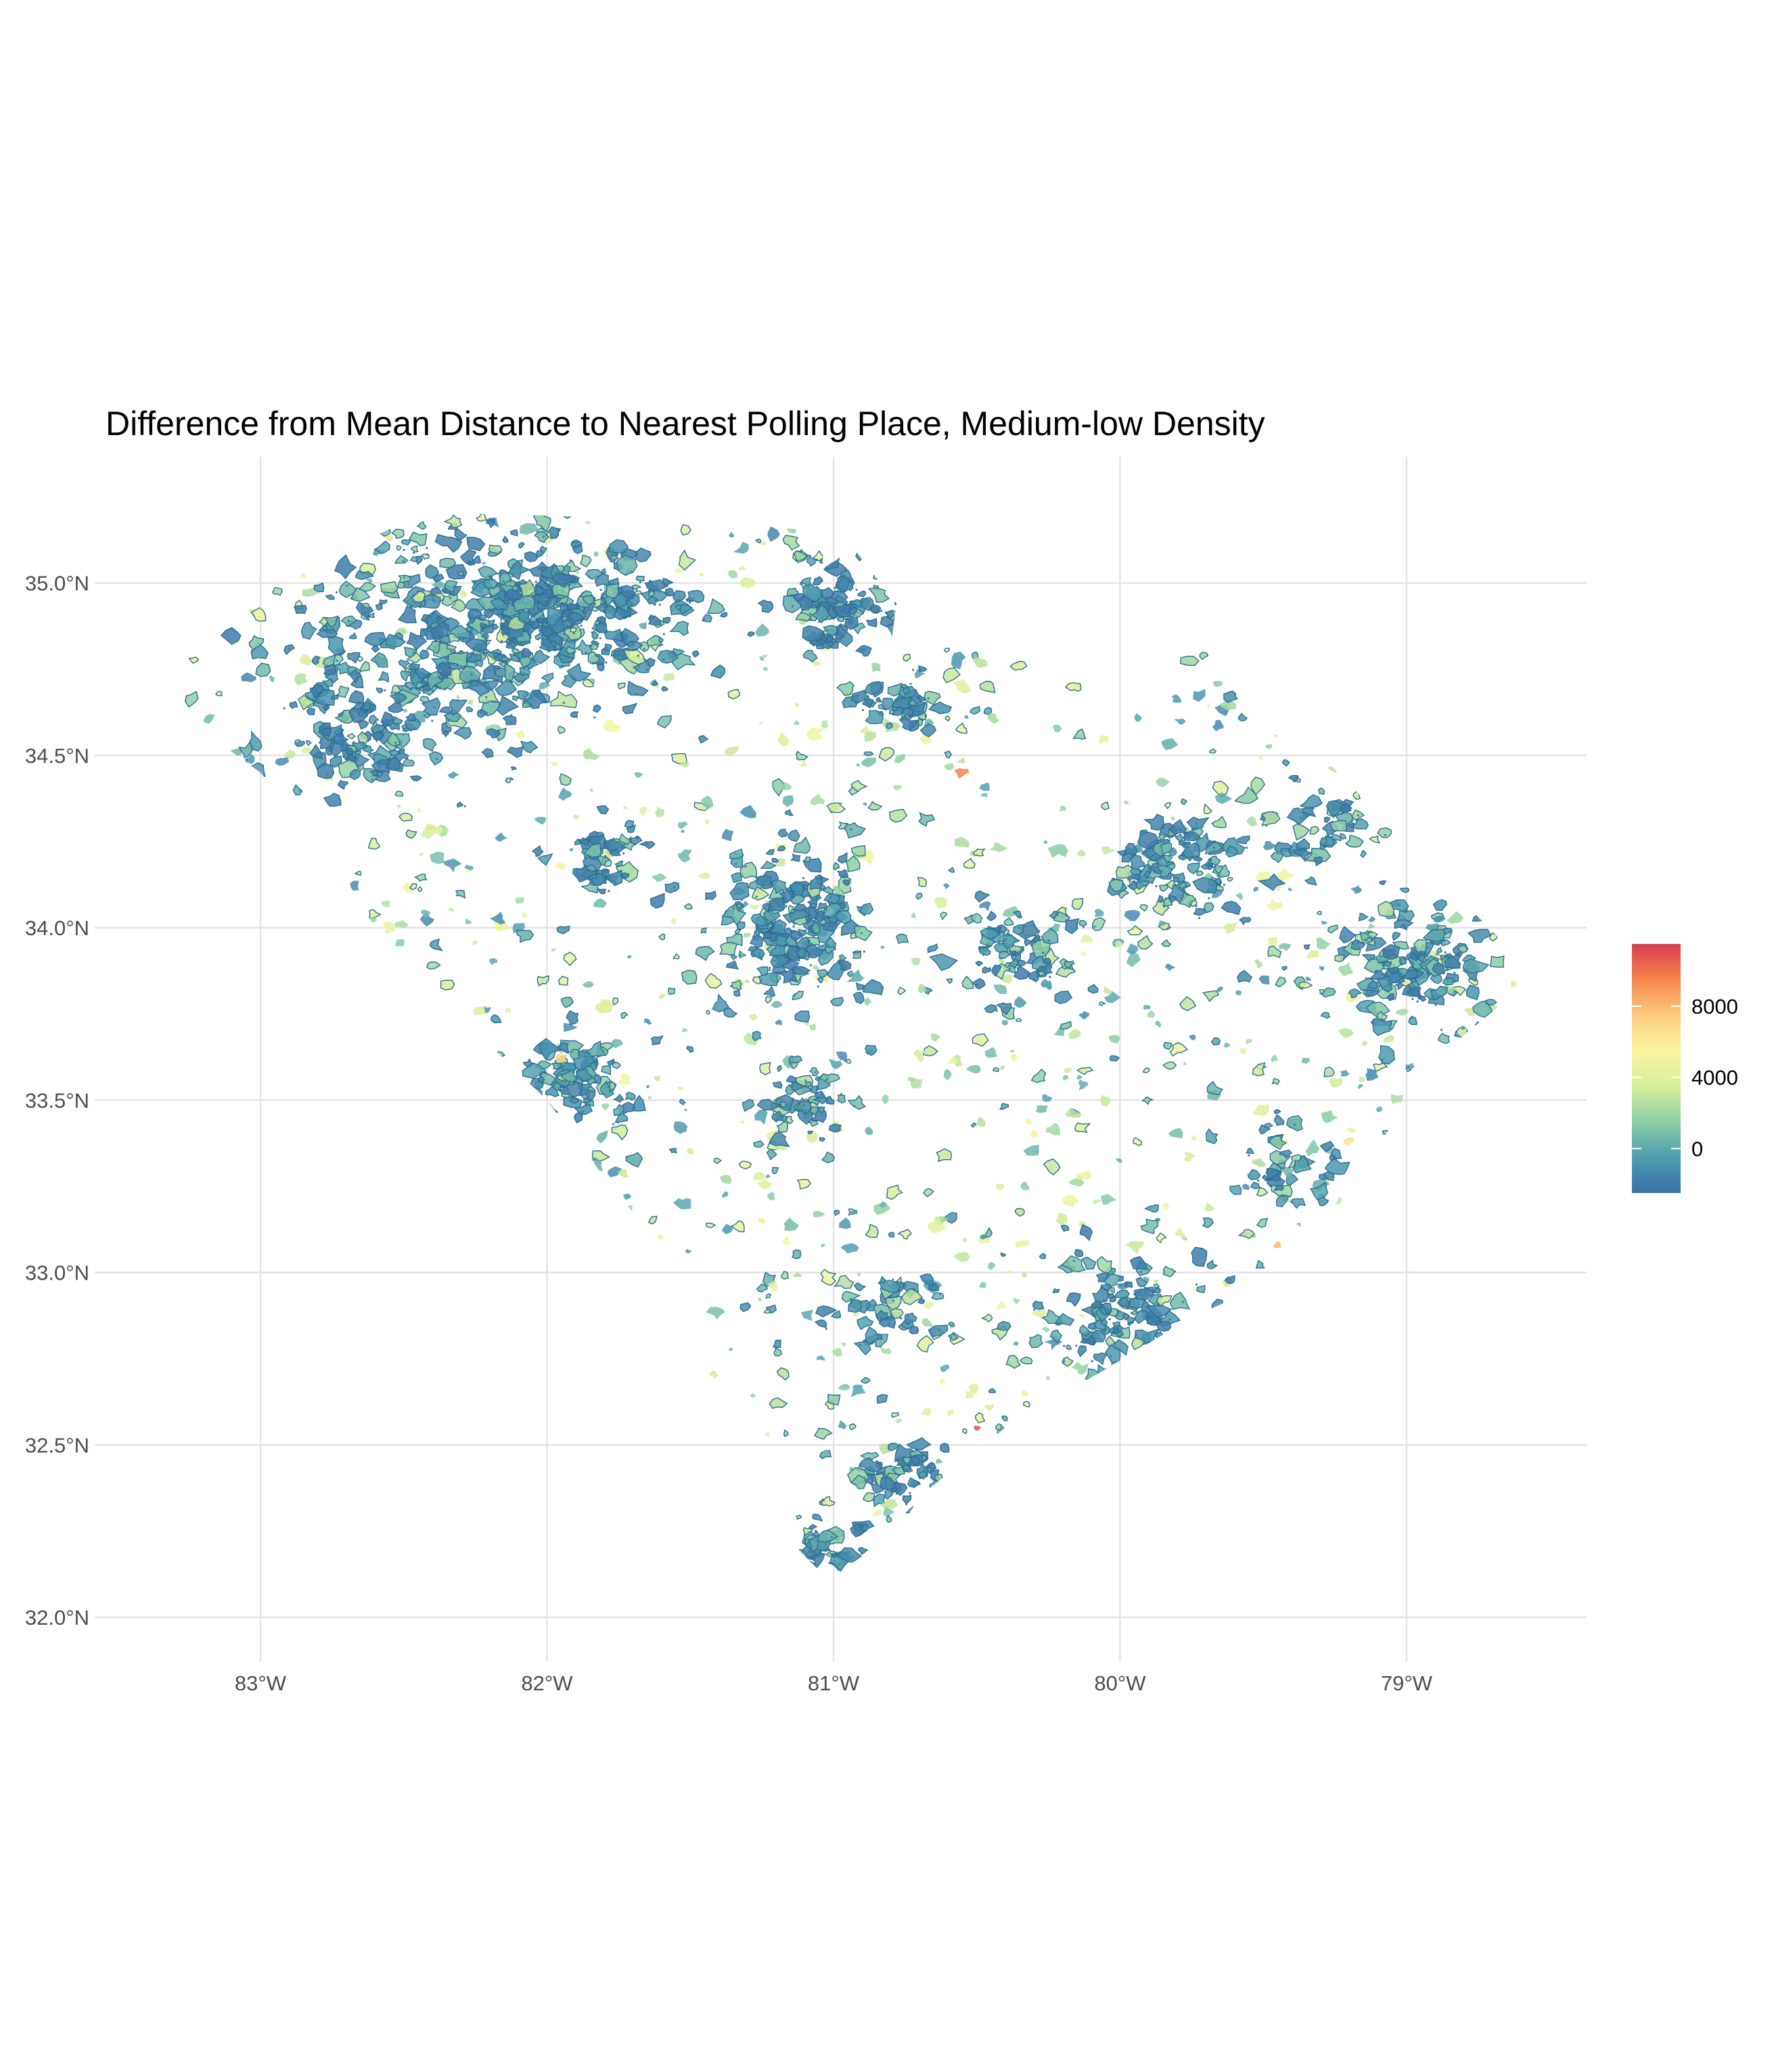 The image size is (1776, 2072). What do you see at coordinates (57, 1617) in the screenshot?
I see `y-tick-label: 32.0°N` at bounding box center [57, 1617].